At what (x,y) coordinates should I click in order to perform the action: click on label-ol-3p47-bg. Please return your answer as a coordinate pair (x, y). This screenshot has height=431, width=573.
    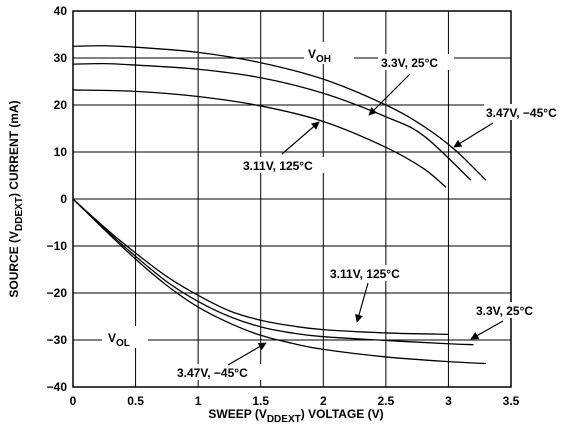
    Looking at the image, I should click on (221, 372).